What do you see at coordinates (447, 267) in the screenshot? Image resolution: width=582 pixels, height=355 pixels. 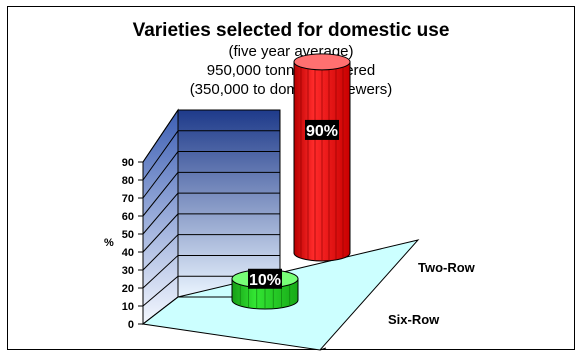 I see `category-label-two-row: Two-Row` at bounding box center [447, 267].